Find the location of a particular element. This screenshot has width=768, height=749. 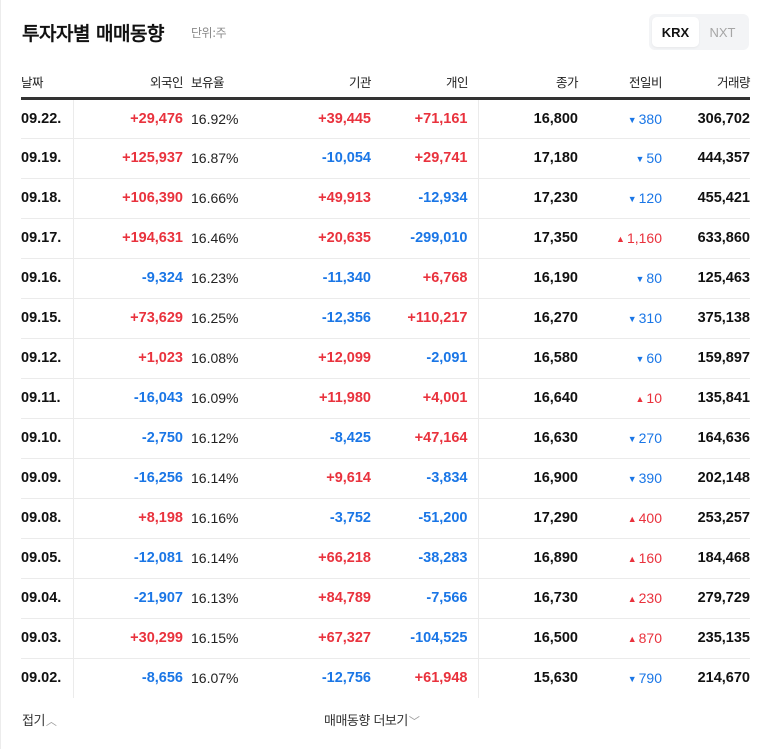

cell-date: 09.22. is located at coordinates (47, 118).